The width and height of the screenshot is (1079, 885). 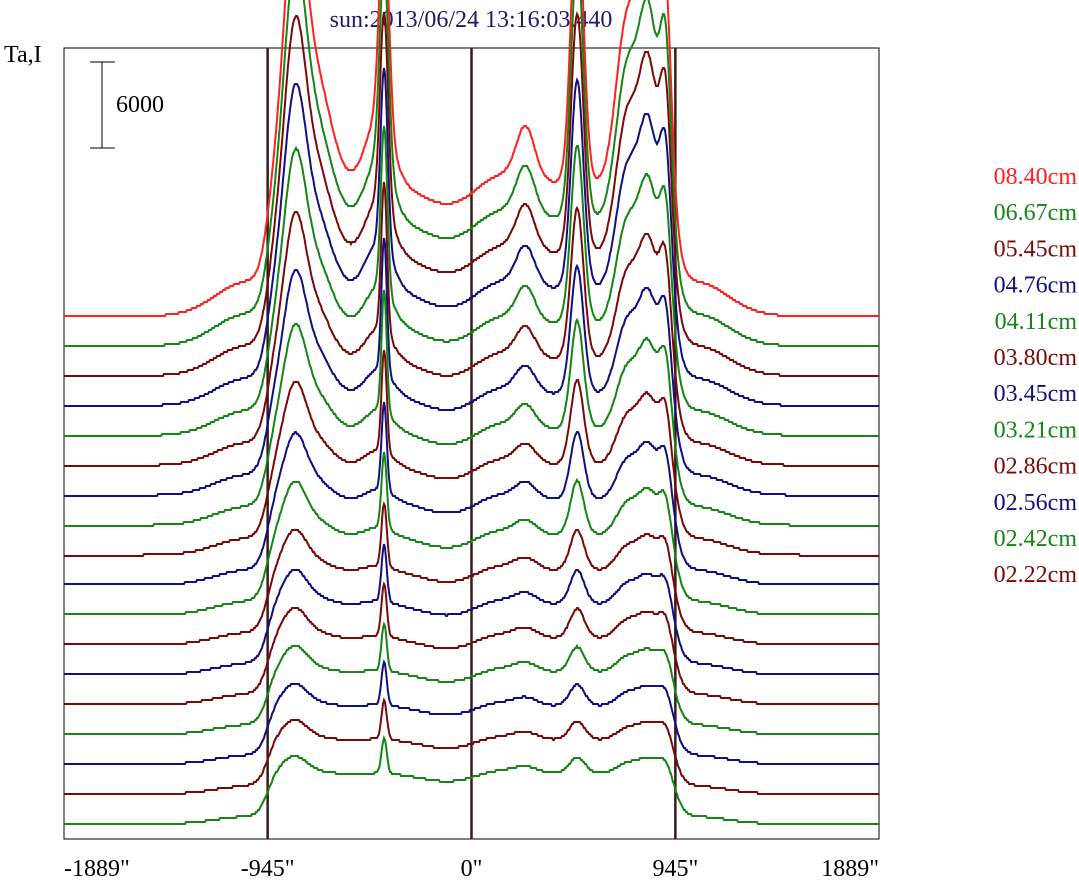 What do you see at coordinates (1036, 249) in the screenshot?
I see `legend-entry: 05.45cm` at bounding box center [1036, 249].